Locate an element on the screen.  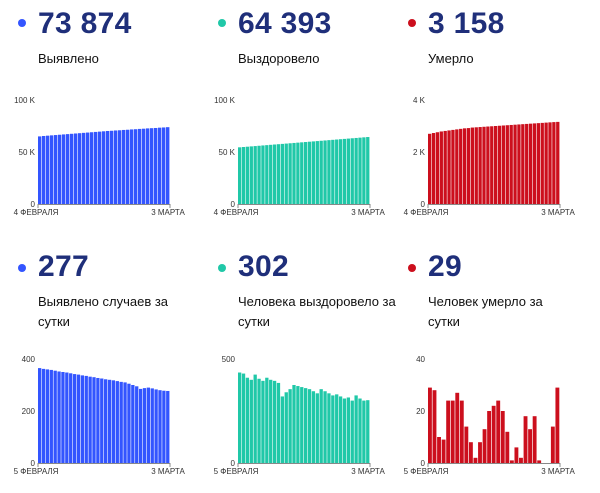
y-tick-label: 40 is located at coordinates (420, 359).